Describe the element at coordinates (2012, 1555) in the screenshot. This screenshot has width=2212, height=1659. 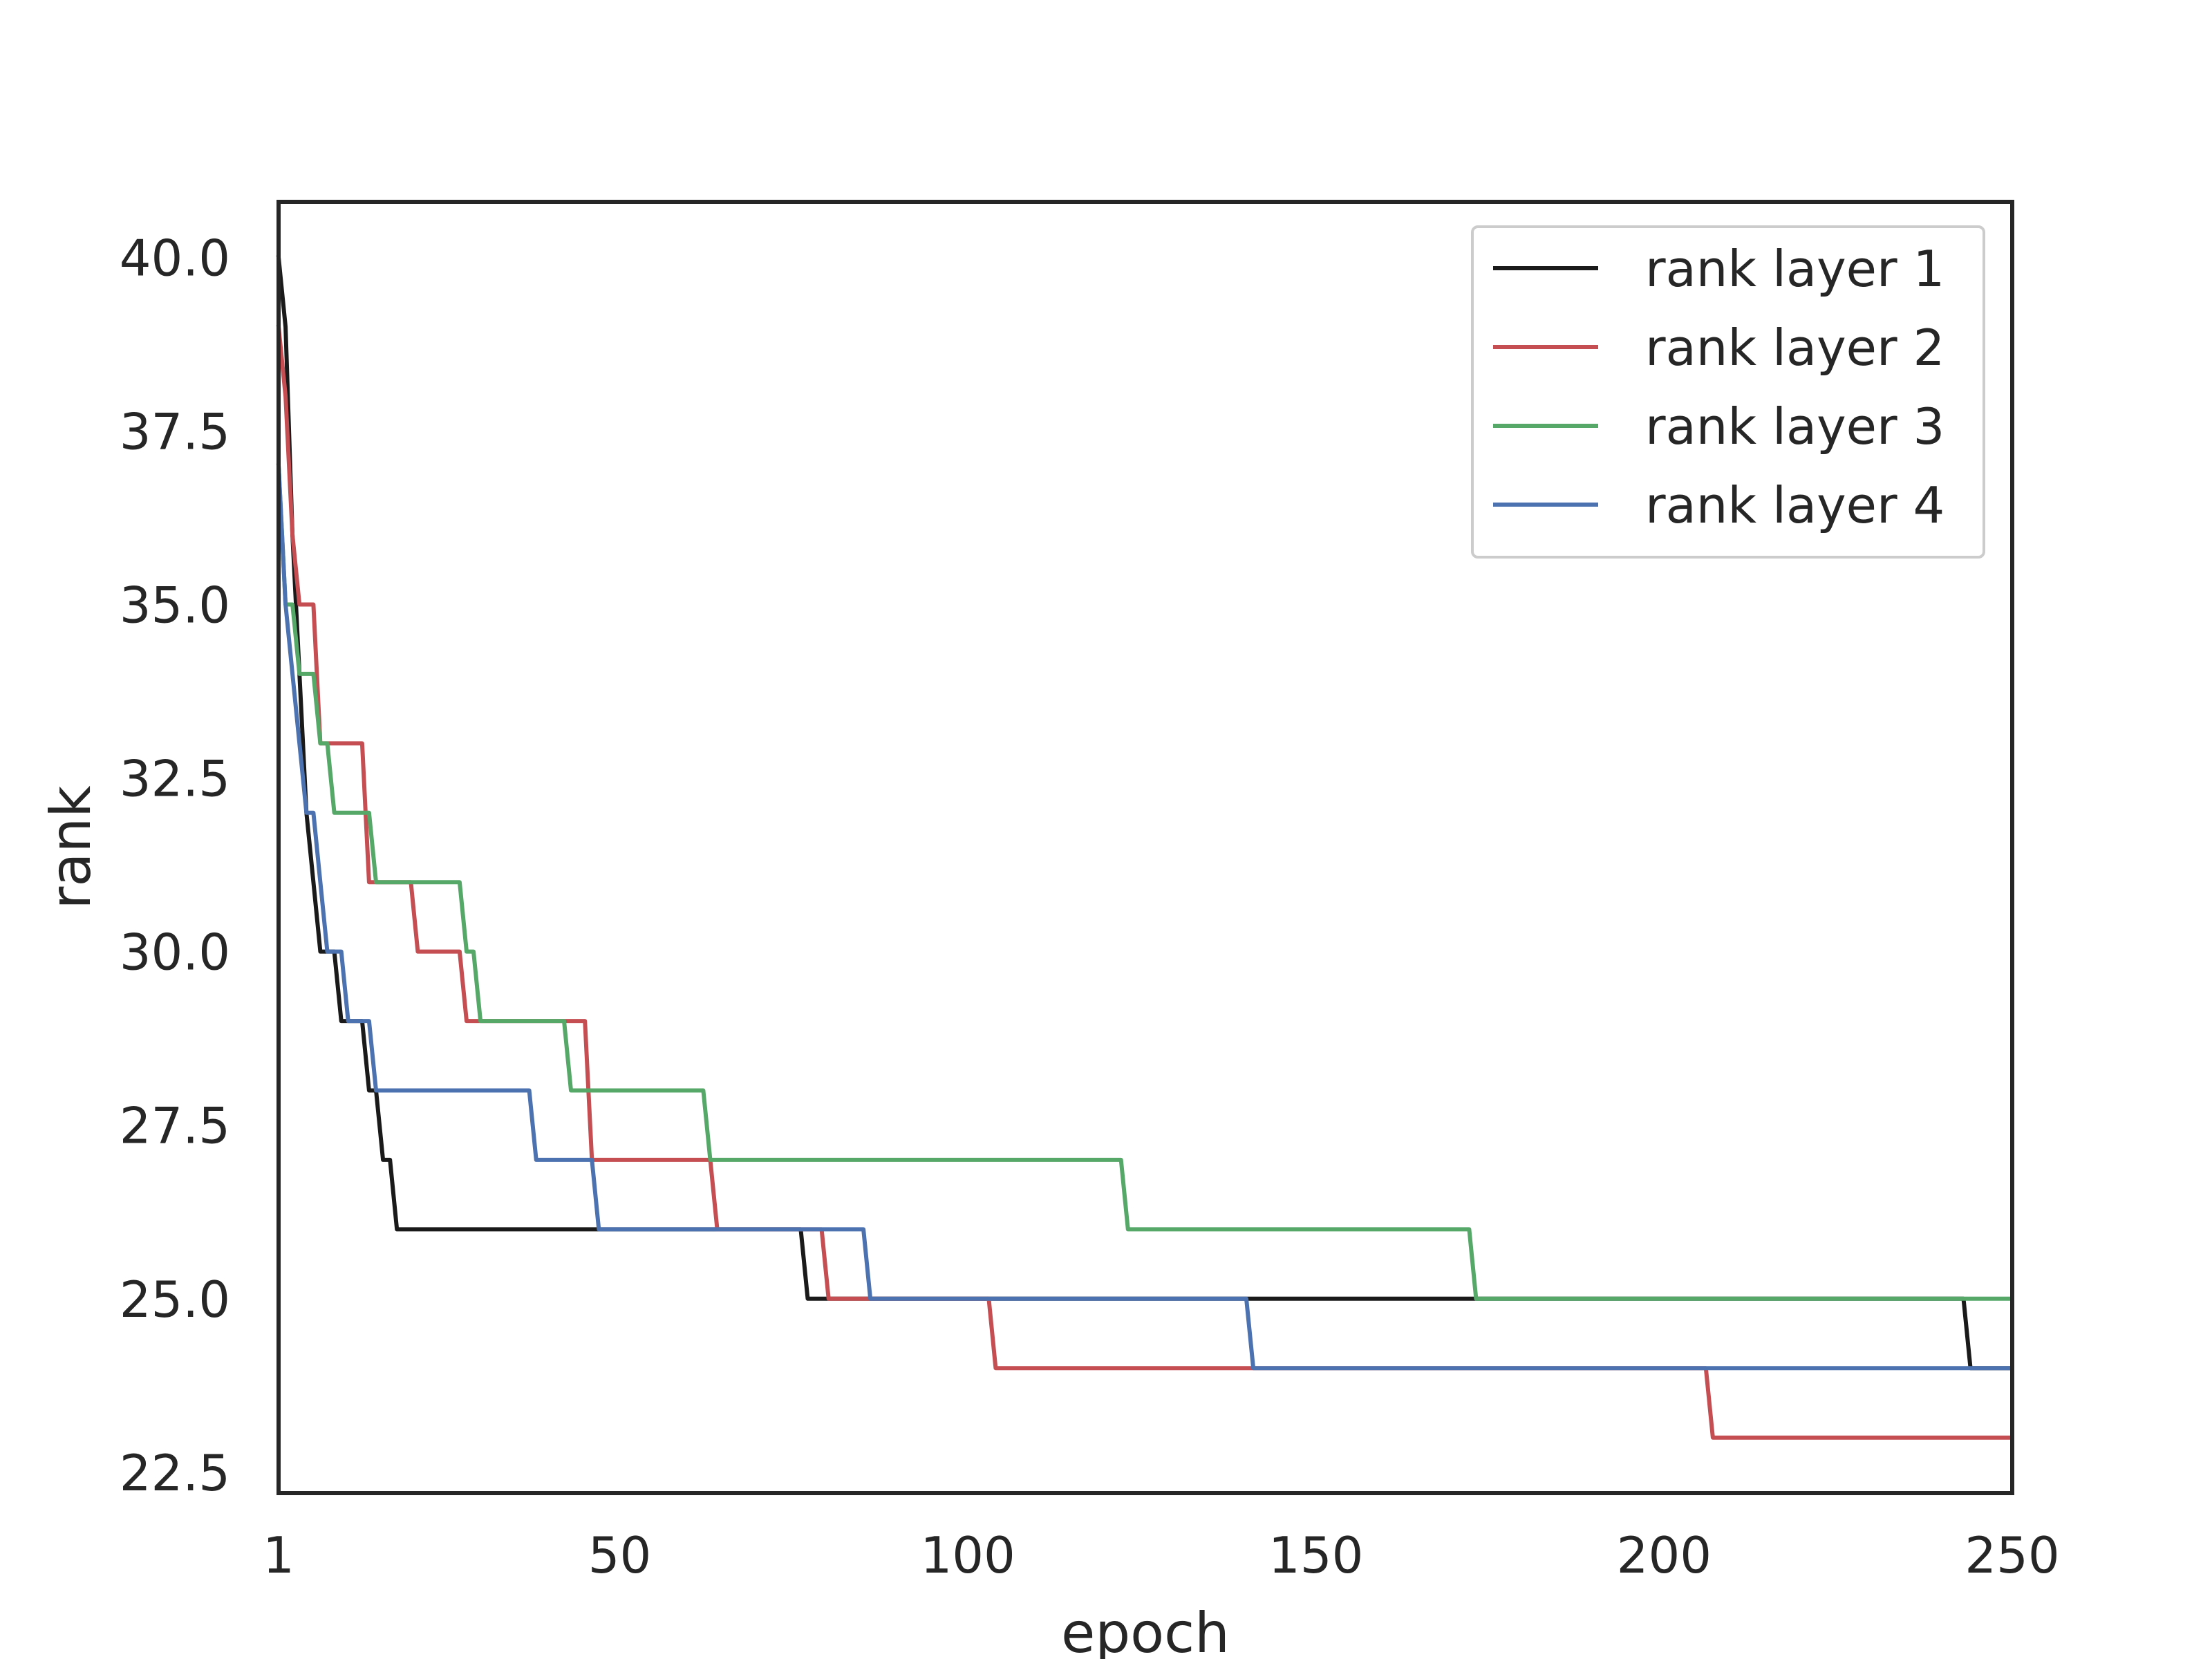
I see `x-tick-label: 250` at that location.